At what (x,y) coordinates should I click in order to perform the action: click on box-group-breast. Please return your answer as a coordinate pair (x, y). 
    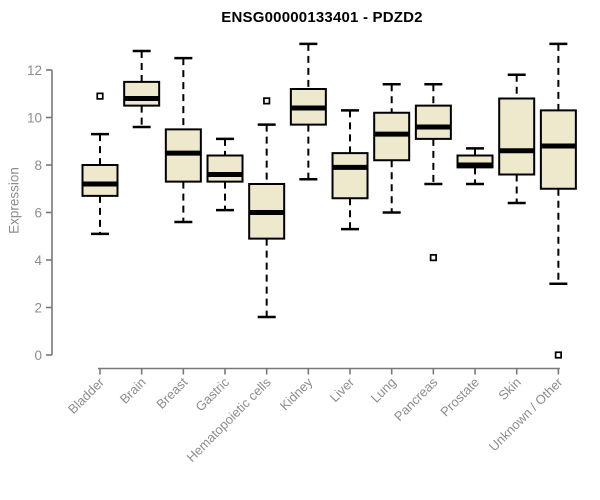
    Looking at the image, I should click on (183, 140).